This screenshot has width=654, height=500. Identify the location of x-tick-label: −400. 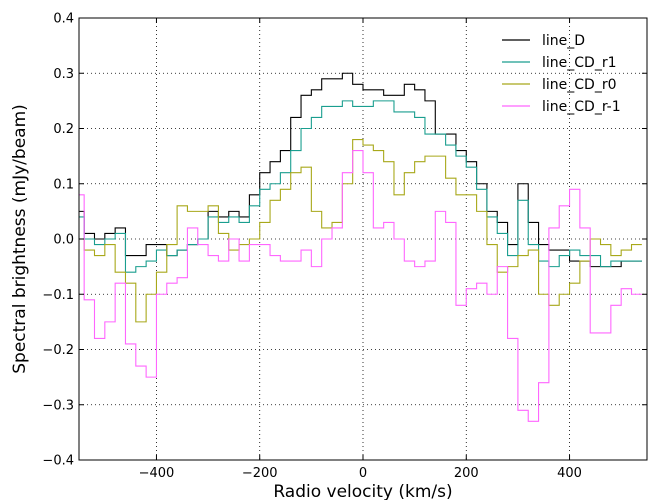
(157, 473).